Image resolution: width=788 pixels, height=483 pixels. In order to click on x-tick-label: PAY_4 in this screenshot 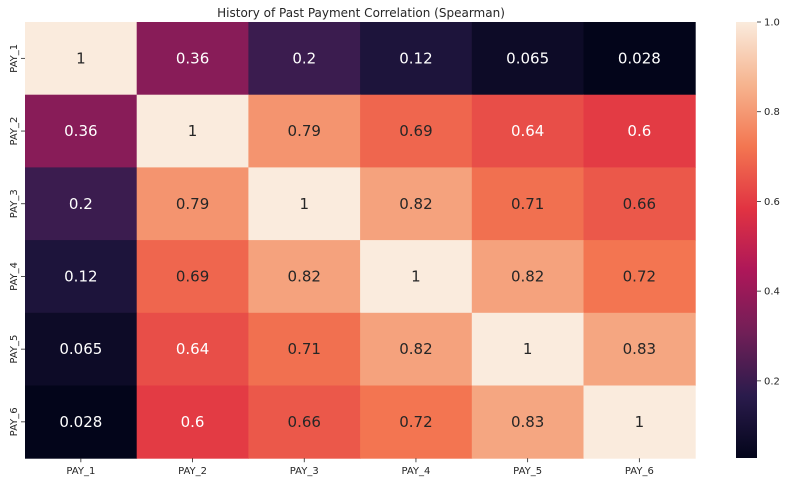, I will do `click(415, 471)`.